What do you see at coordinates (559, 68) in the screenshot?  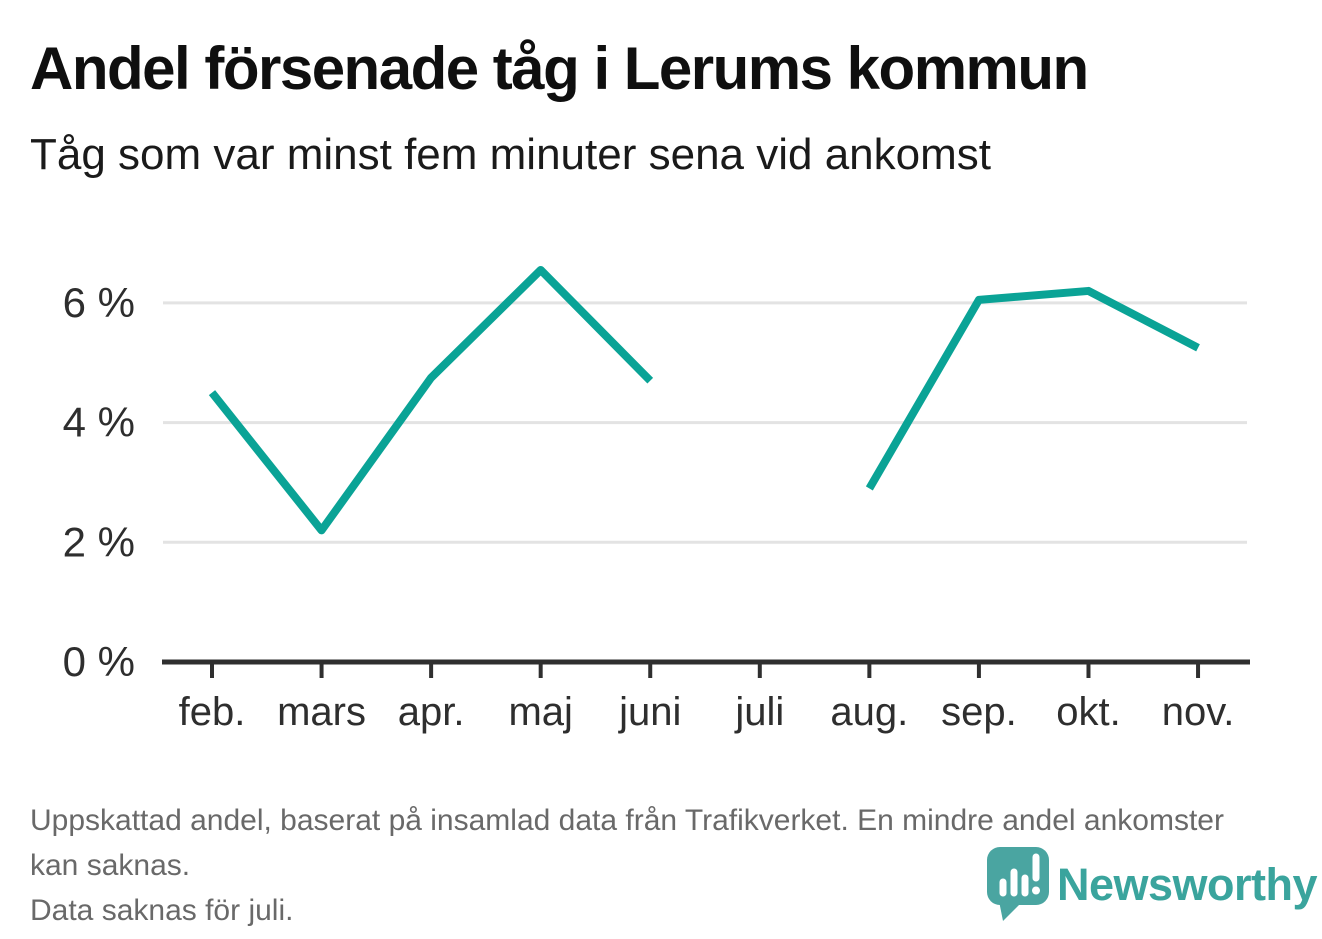 I see `chart-title: Andel försenade tåg i Lerums kommun` at bounding box center [559, 68].